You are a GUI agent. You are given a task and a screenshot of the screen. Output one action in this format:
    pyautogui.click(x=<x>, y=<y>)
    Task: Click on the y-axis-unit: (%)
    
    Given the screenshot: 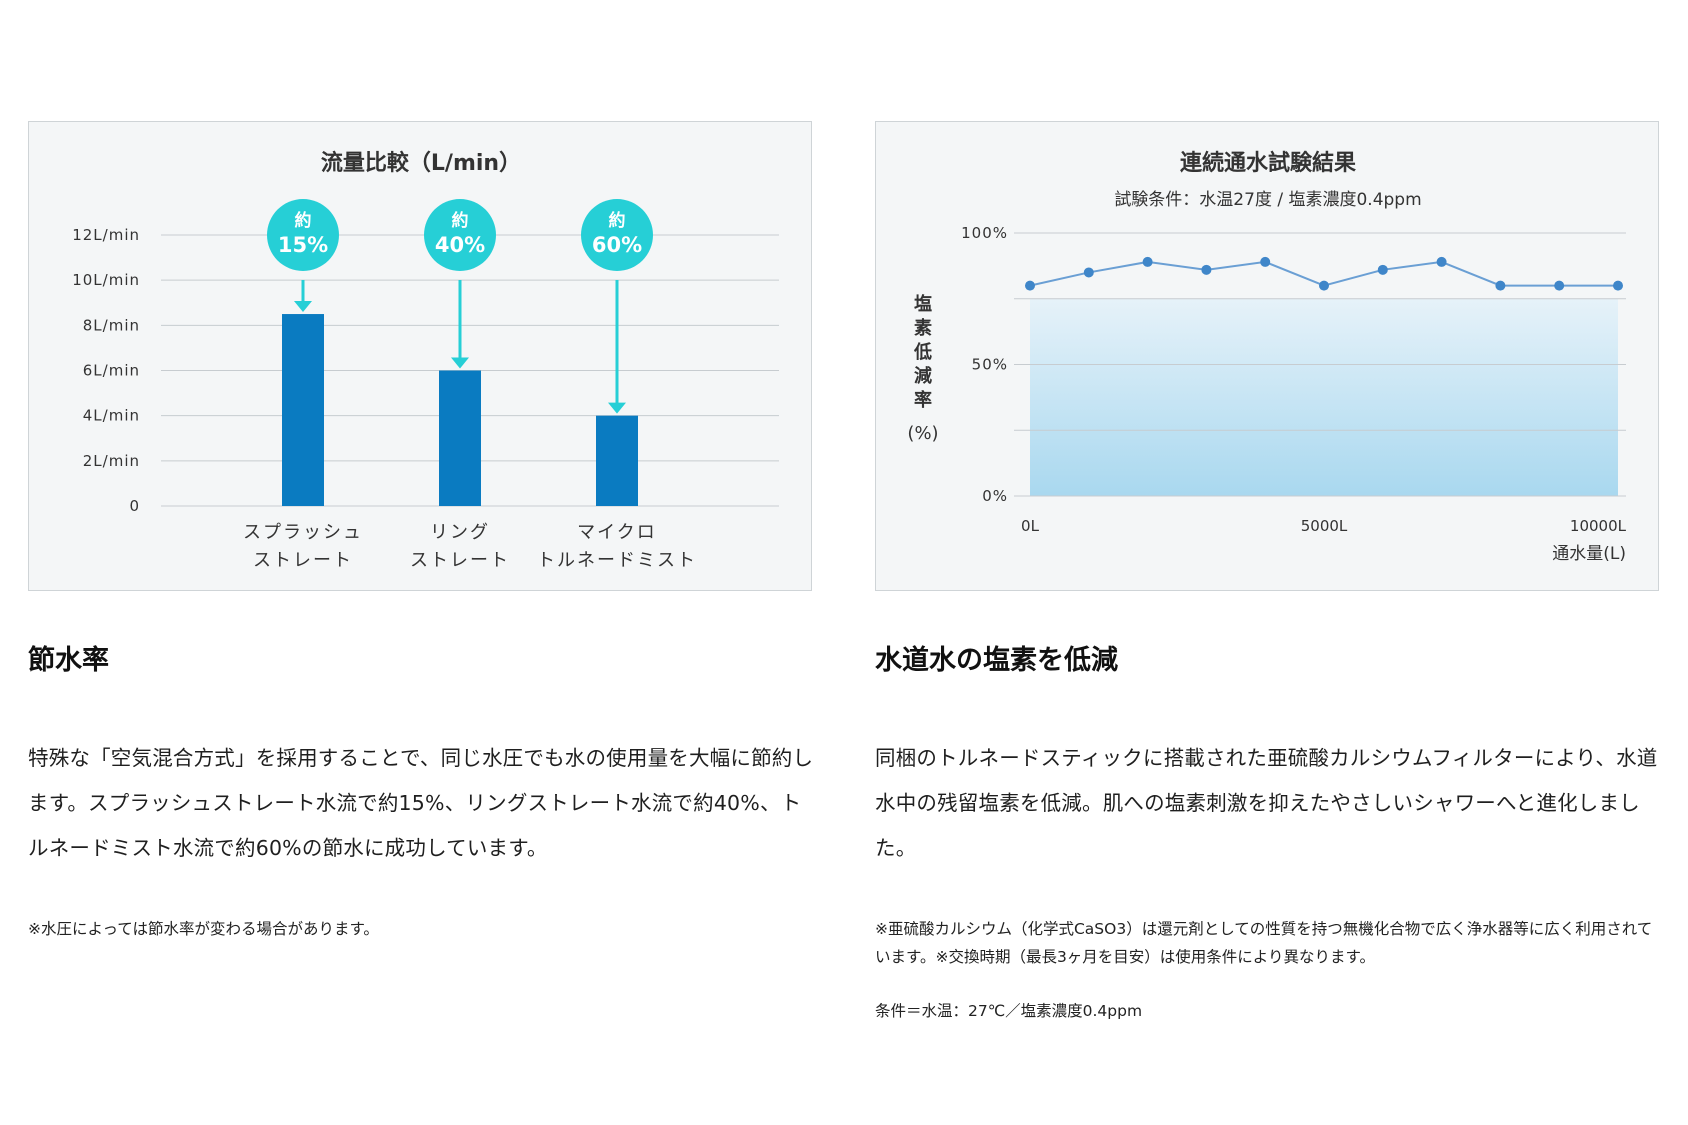 What is the action you would take?
    pyautogui.click(x=922, y=433)
    